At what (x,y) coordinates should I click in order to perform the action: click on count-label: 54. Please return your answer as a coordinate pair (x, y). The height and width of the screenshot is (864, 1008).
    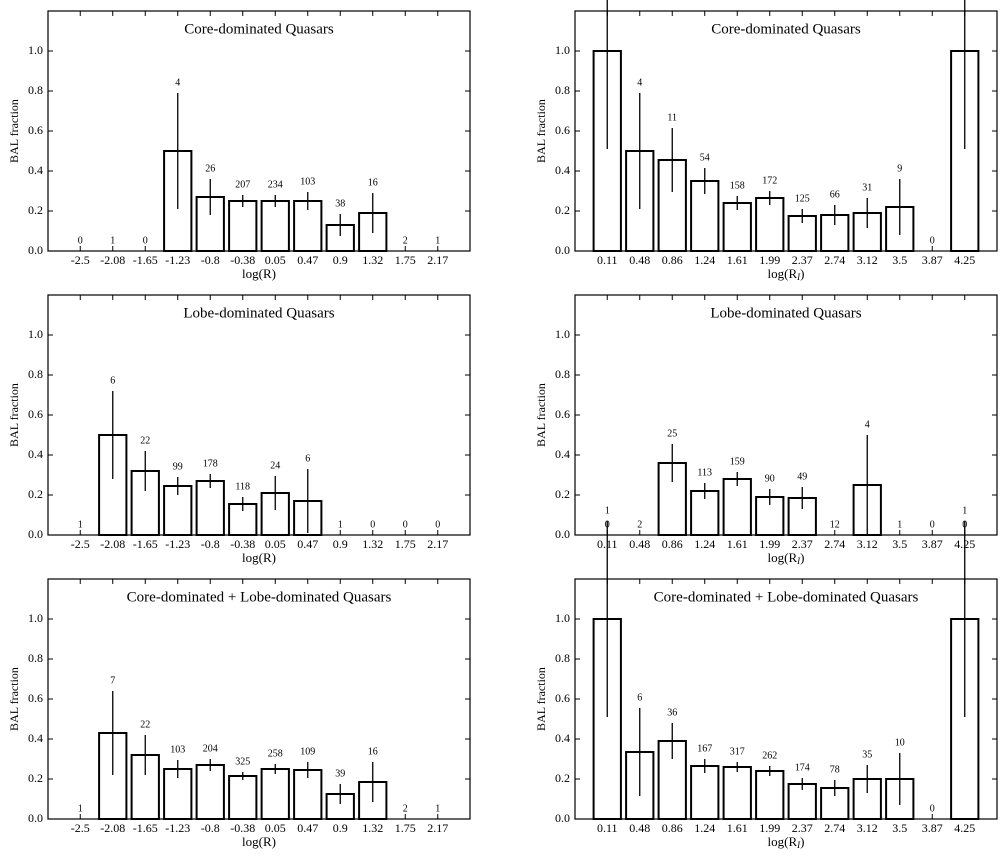
    Looking at the image, I should click on (705, 157).